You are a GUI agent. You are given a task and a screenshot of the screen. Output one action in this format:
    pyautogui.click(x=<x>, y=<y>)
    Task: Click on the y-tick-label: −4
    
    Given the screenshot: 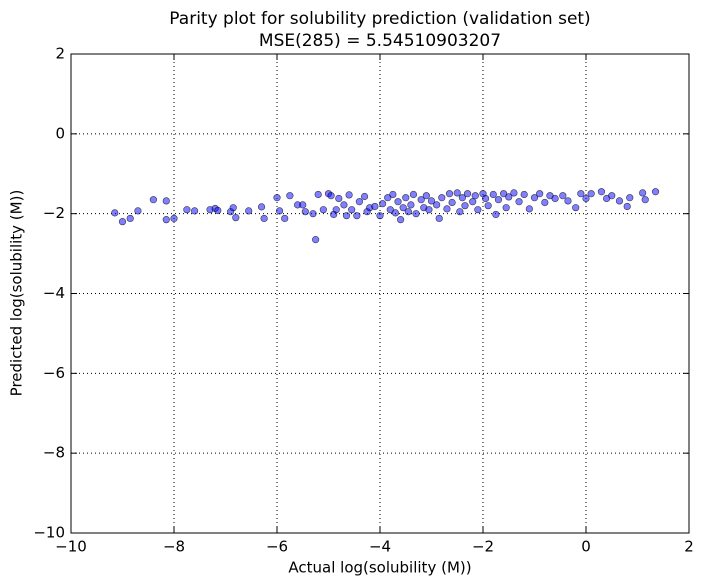 What is the action you would take?
    pyautogui.click(x=54, y=293)
    